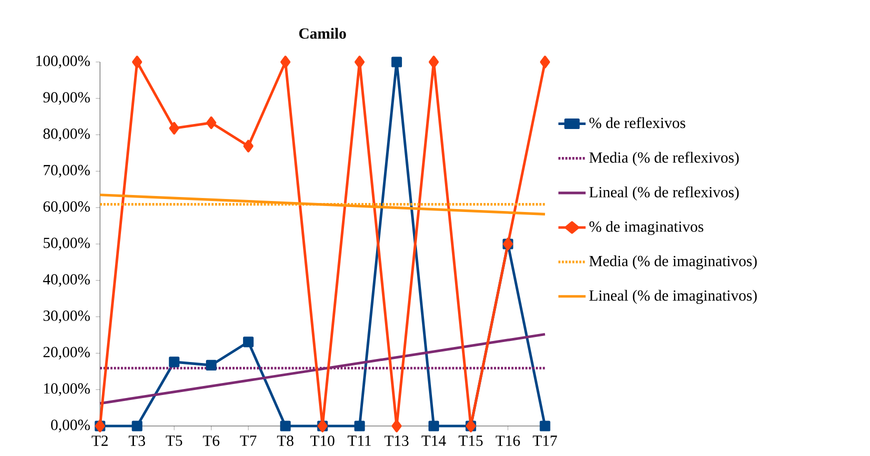 This screenshot has height=456, width=870. Describe the element at coordinates (67, 317) in the screenshot. I see `y-tick-label: 30,00%` at that location.